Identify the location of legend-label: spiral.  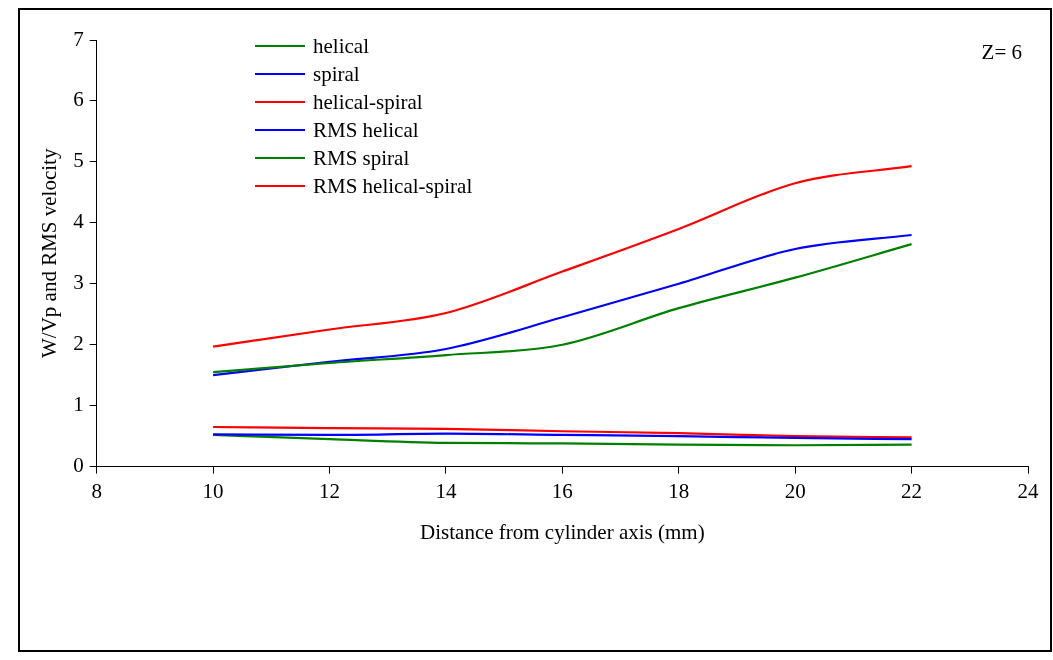
(336, 74).